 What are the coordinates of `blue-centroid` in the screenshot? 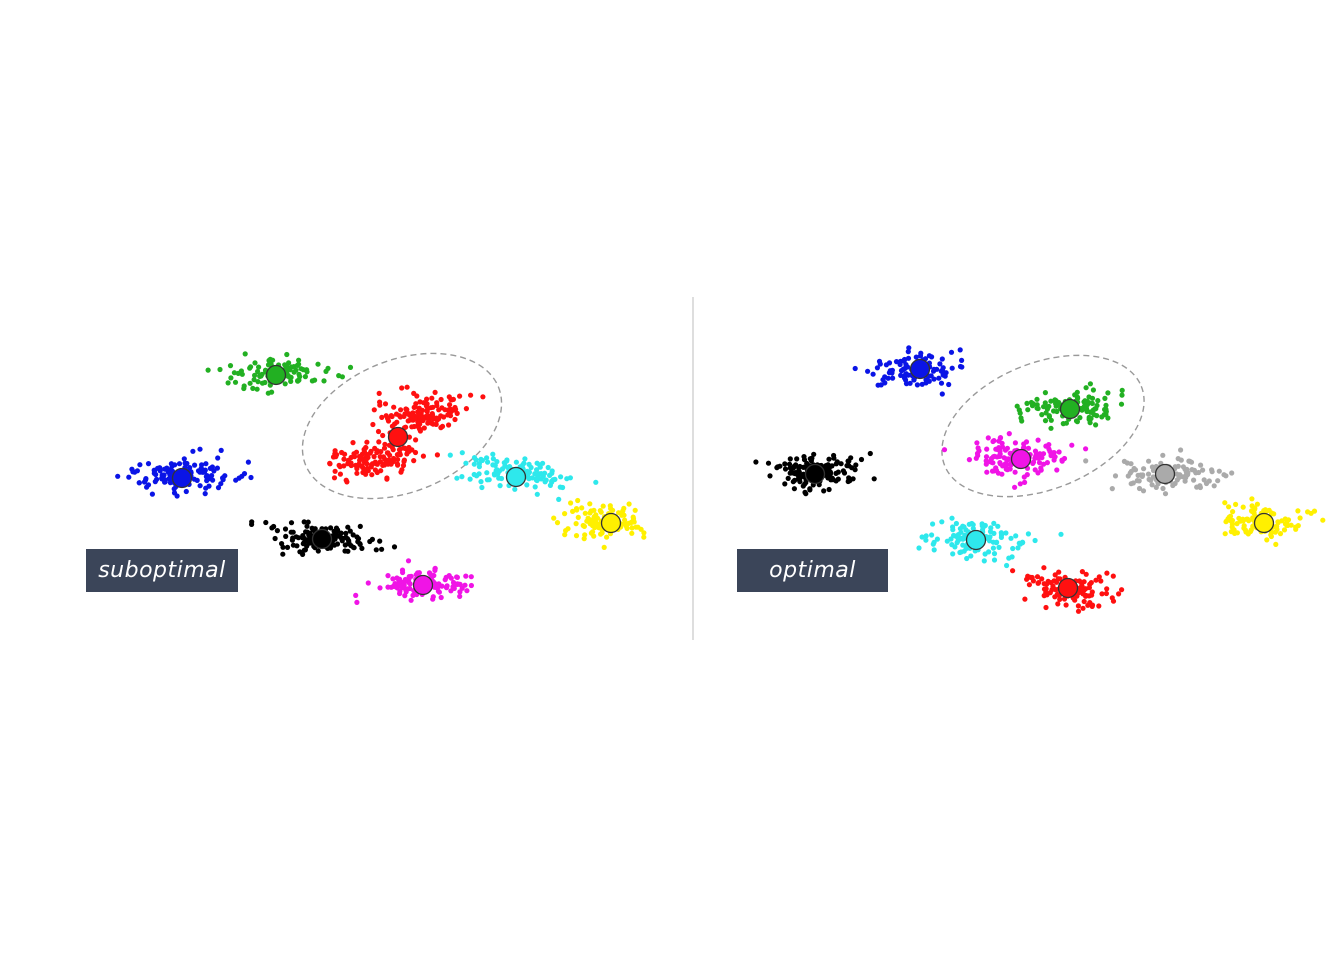 It's located at (920, 369).